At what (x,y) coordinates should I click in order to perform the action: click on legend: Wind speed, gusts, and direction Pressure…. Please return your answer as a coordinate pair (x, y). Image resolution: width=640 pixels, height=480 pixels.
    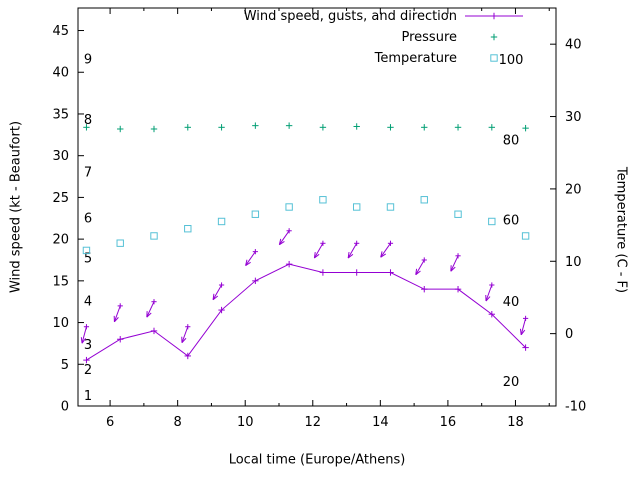
    Looking at the image, I should click on (383, 37).